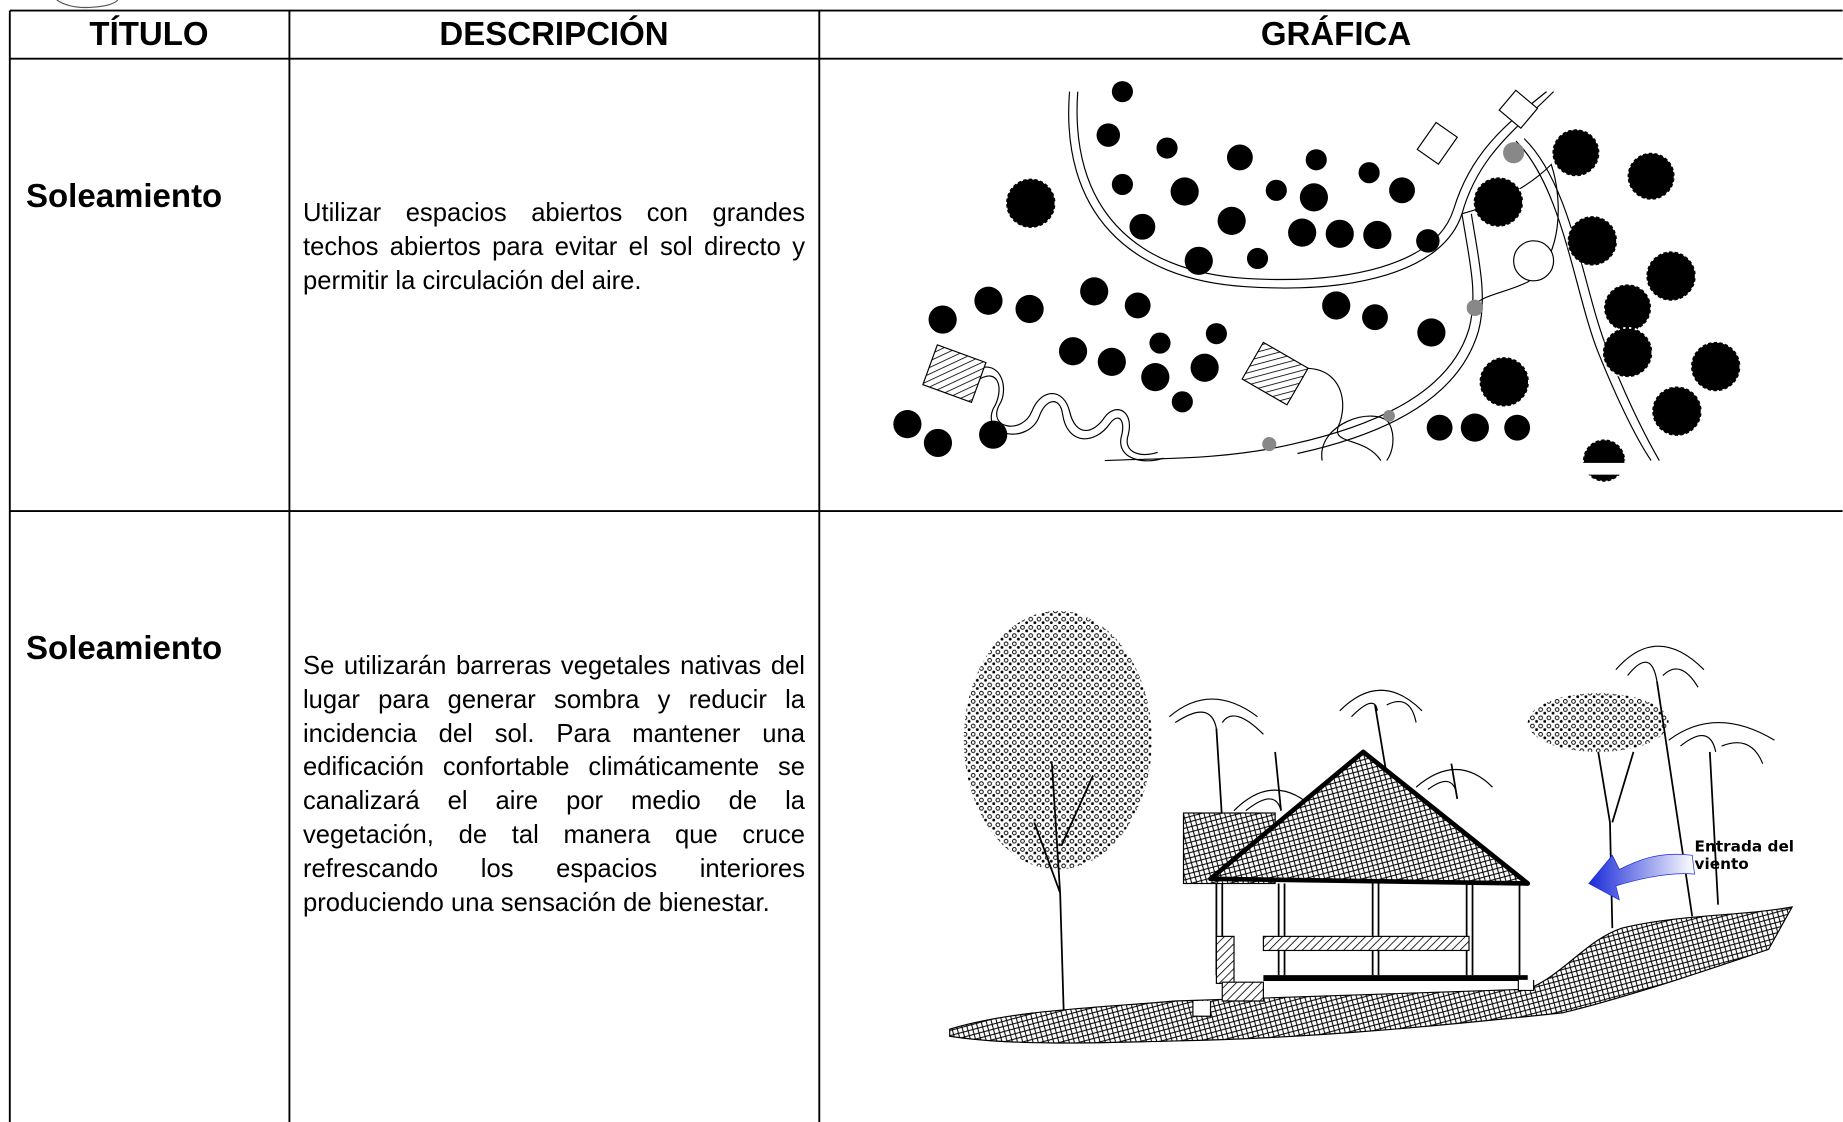  Describe the element at coordinates (1722, 864) in the screenshot. I see `graphic-label: viento` at that location.